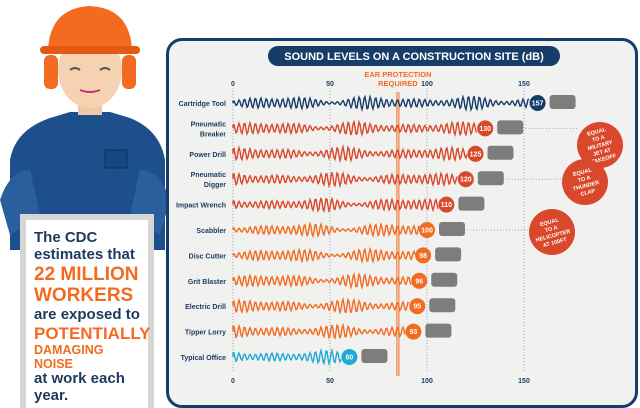  I want to click on category-label: Power Drill, so click(207, 155).